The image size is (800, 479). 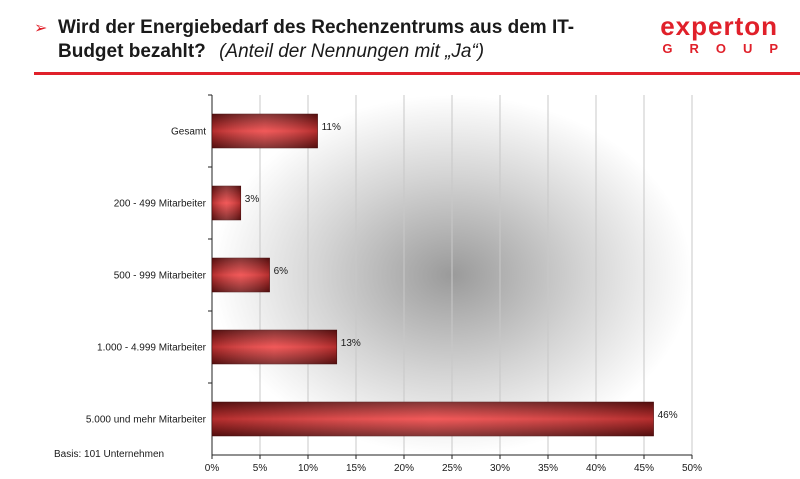 I want to click on x-tick-label: 20%, so click(x=404, y=468).